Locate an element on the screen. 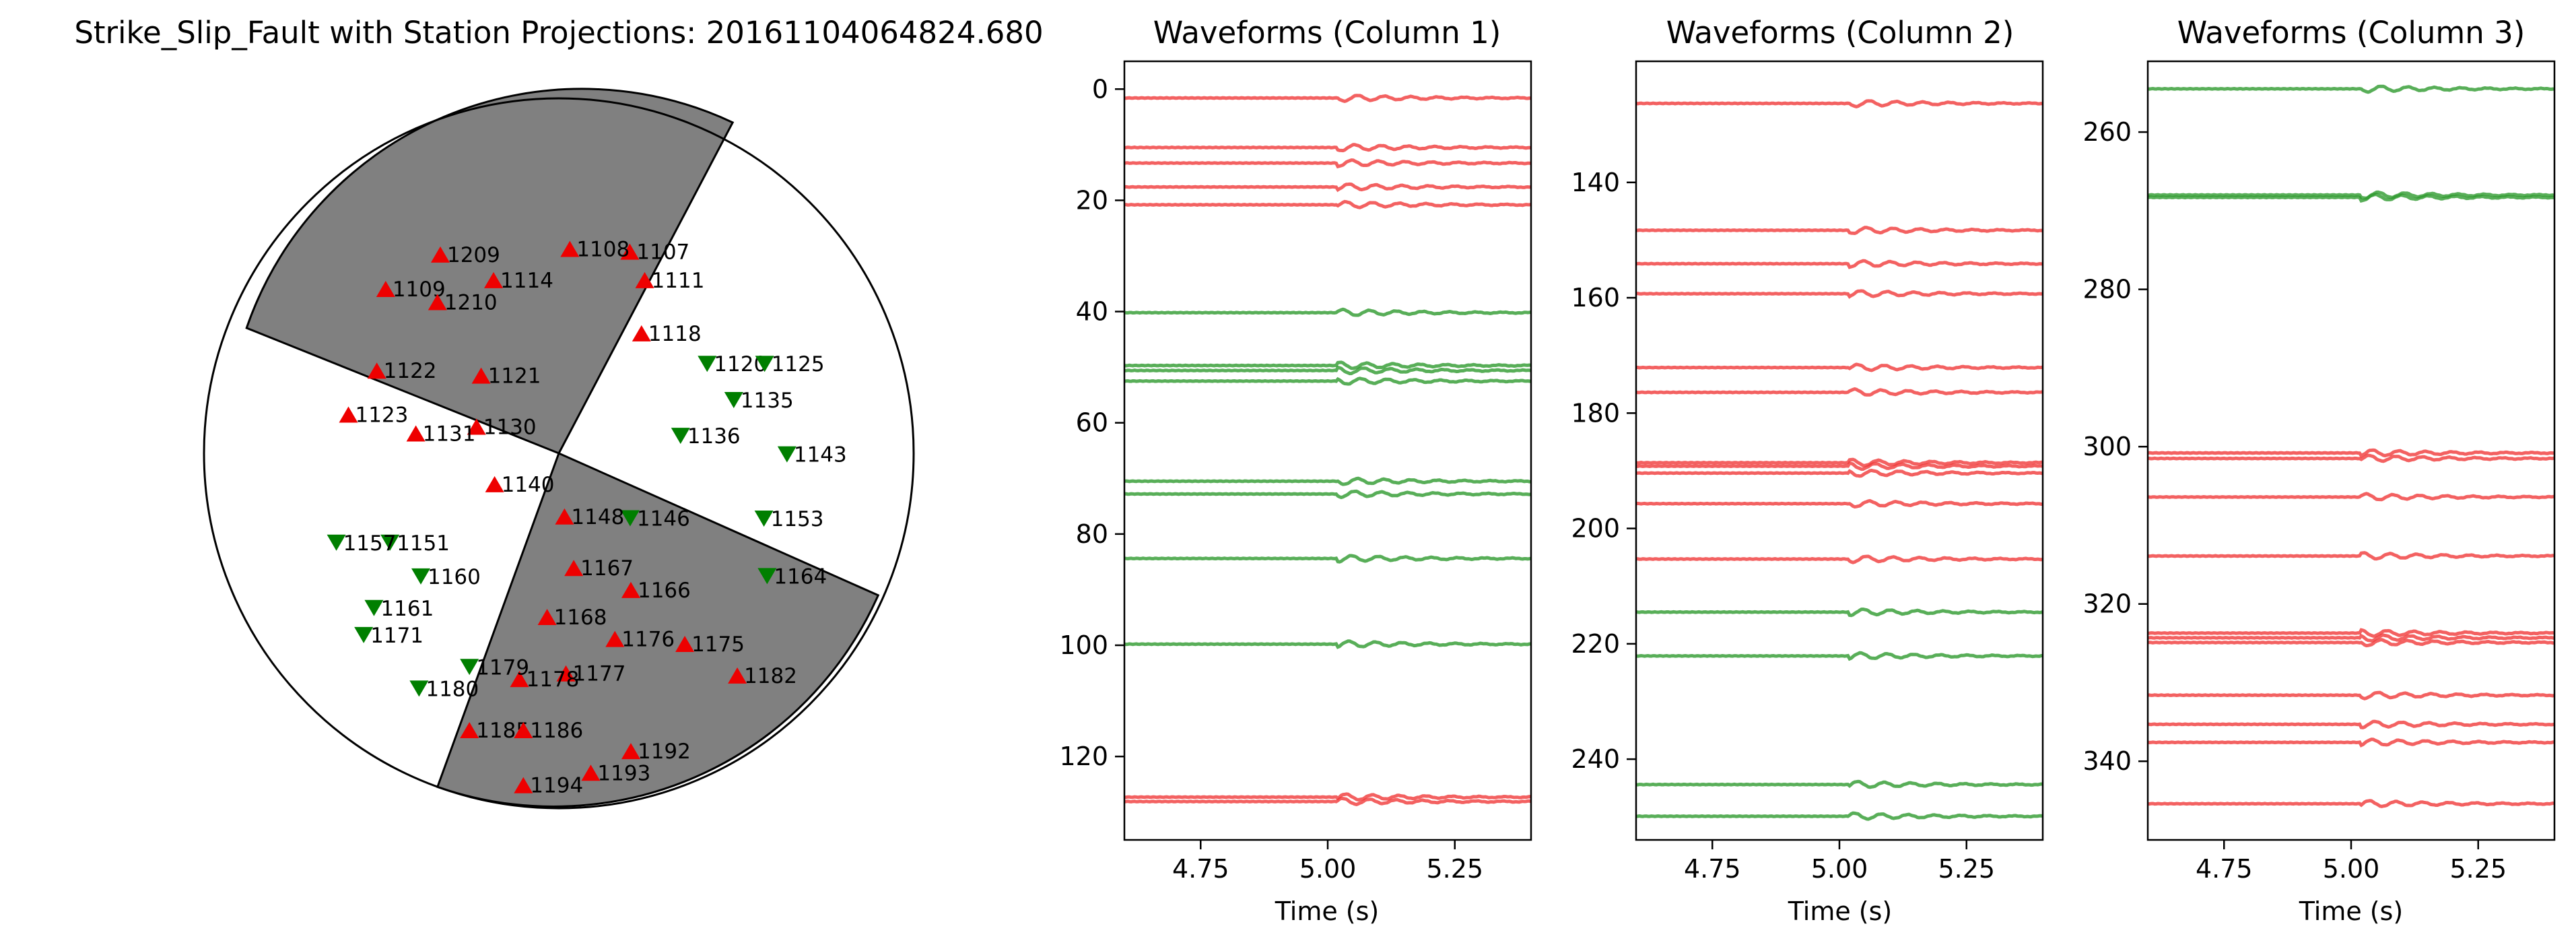 The width and height of the screenshot is (2576, 947). x-tick-label: 5.00 is located at coordinates (1328, 869).